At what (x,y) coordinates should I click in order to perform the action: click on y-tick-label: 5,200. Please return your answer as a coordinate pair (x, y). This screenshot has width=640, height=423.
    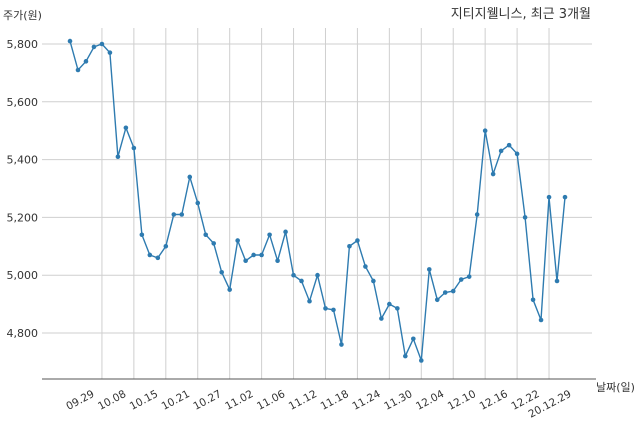
    Looking at the image, I should click on (23, 217).